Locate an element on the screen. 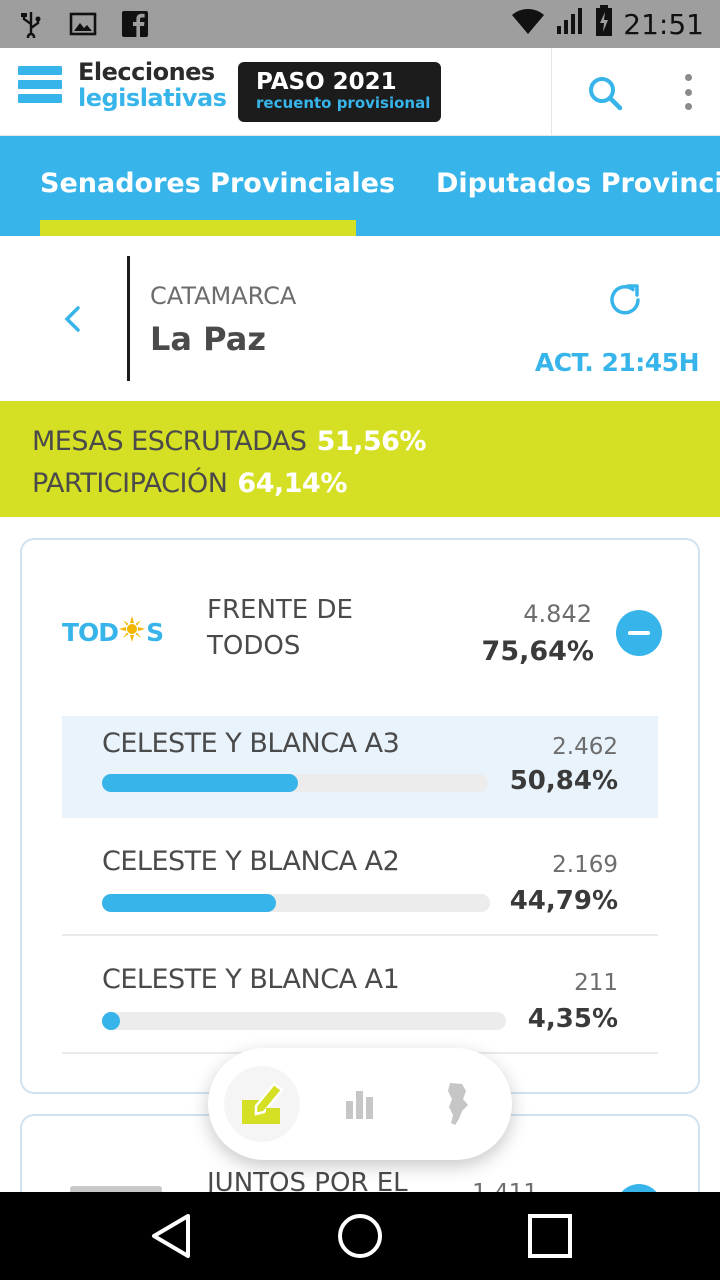 Image resolution: width=720 pixels, height=1280 pixels. paso-badge: PASO 2021 recuento provisional is located at coordinates (339, 92).